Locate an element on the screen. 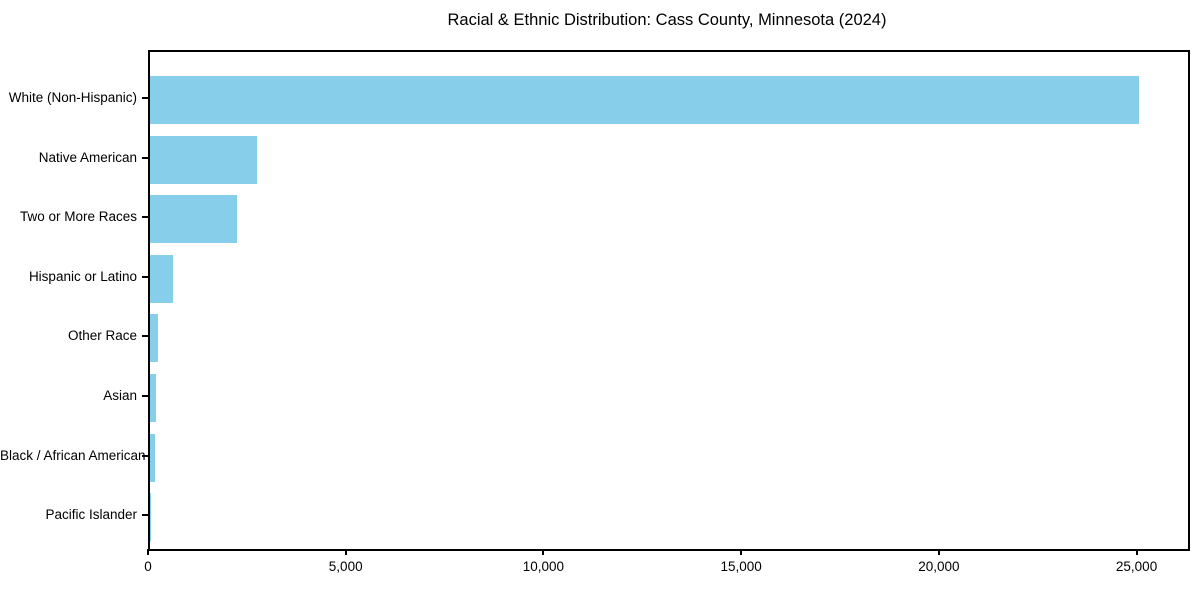  bar-black-african-american is located at coordinates (152, 457).